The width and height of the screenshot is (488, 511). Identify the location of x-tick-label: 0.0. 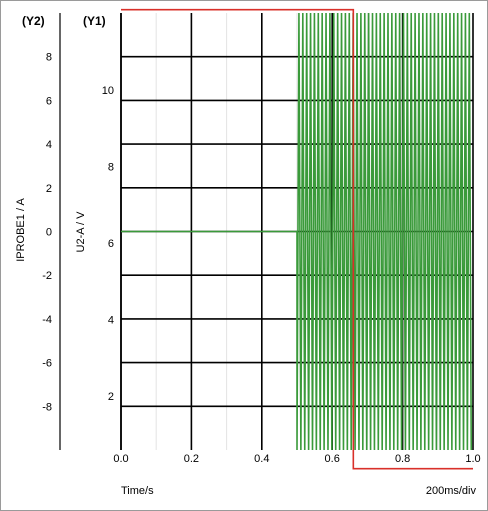
(120, 459).